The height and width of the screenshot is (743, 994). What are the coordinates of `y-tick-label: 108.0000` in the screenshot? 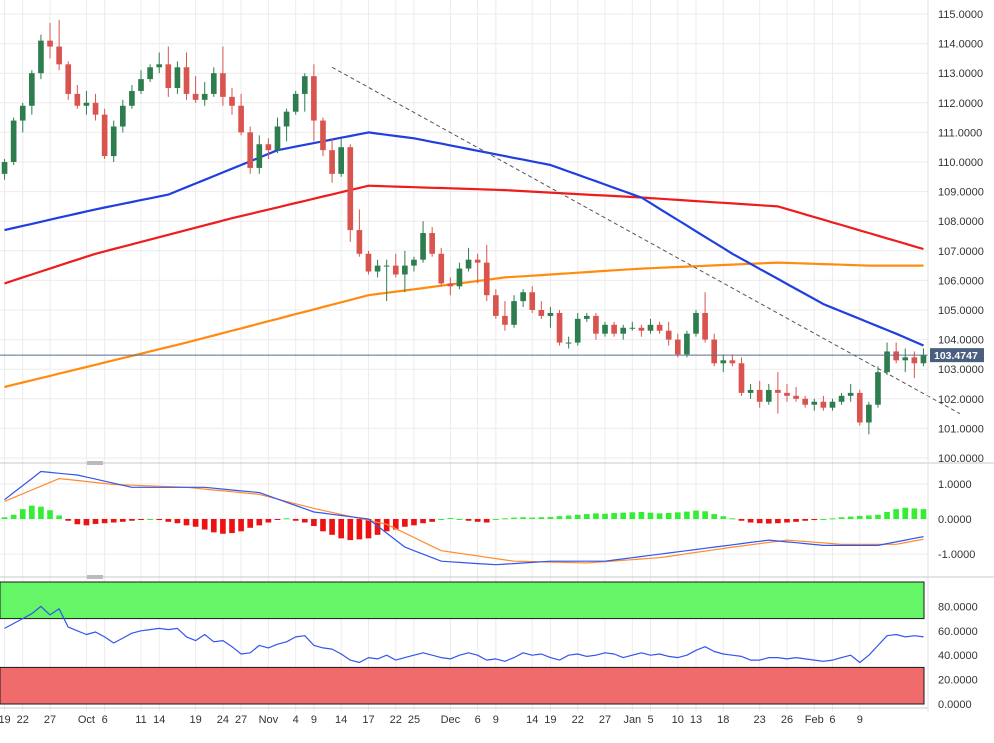 It's located at (961, 222).